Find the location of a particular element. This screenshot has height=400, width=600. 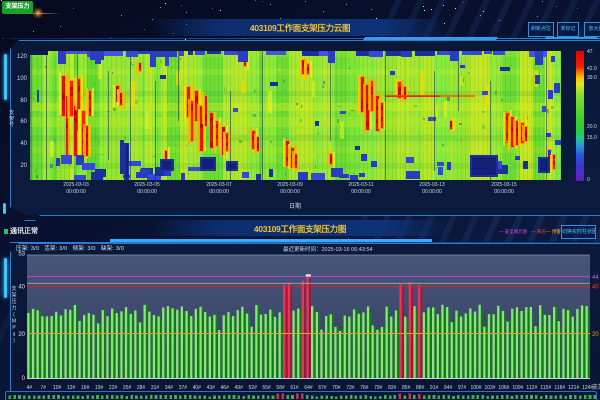

svg-text: 34# is located at coordinates (169, 388).